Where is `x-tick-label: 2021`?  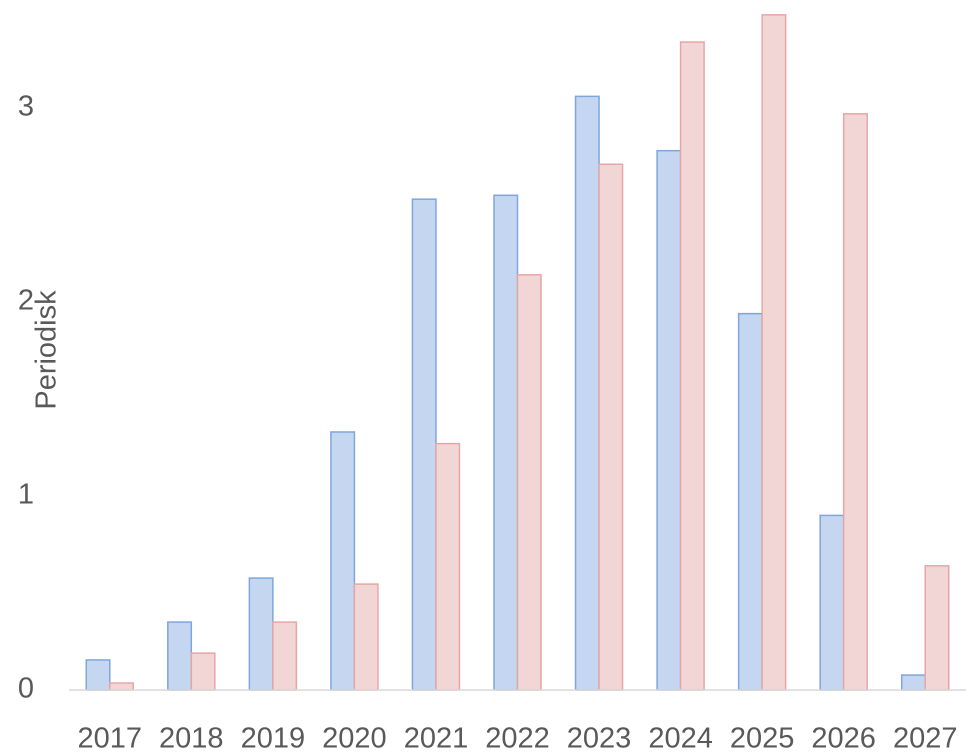 x-tick-label: 2021 is located at coordinates (436, 738).